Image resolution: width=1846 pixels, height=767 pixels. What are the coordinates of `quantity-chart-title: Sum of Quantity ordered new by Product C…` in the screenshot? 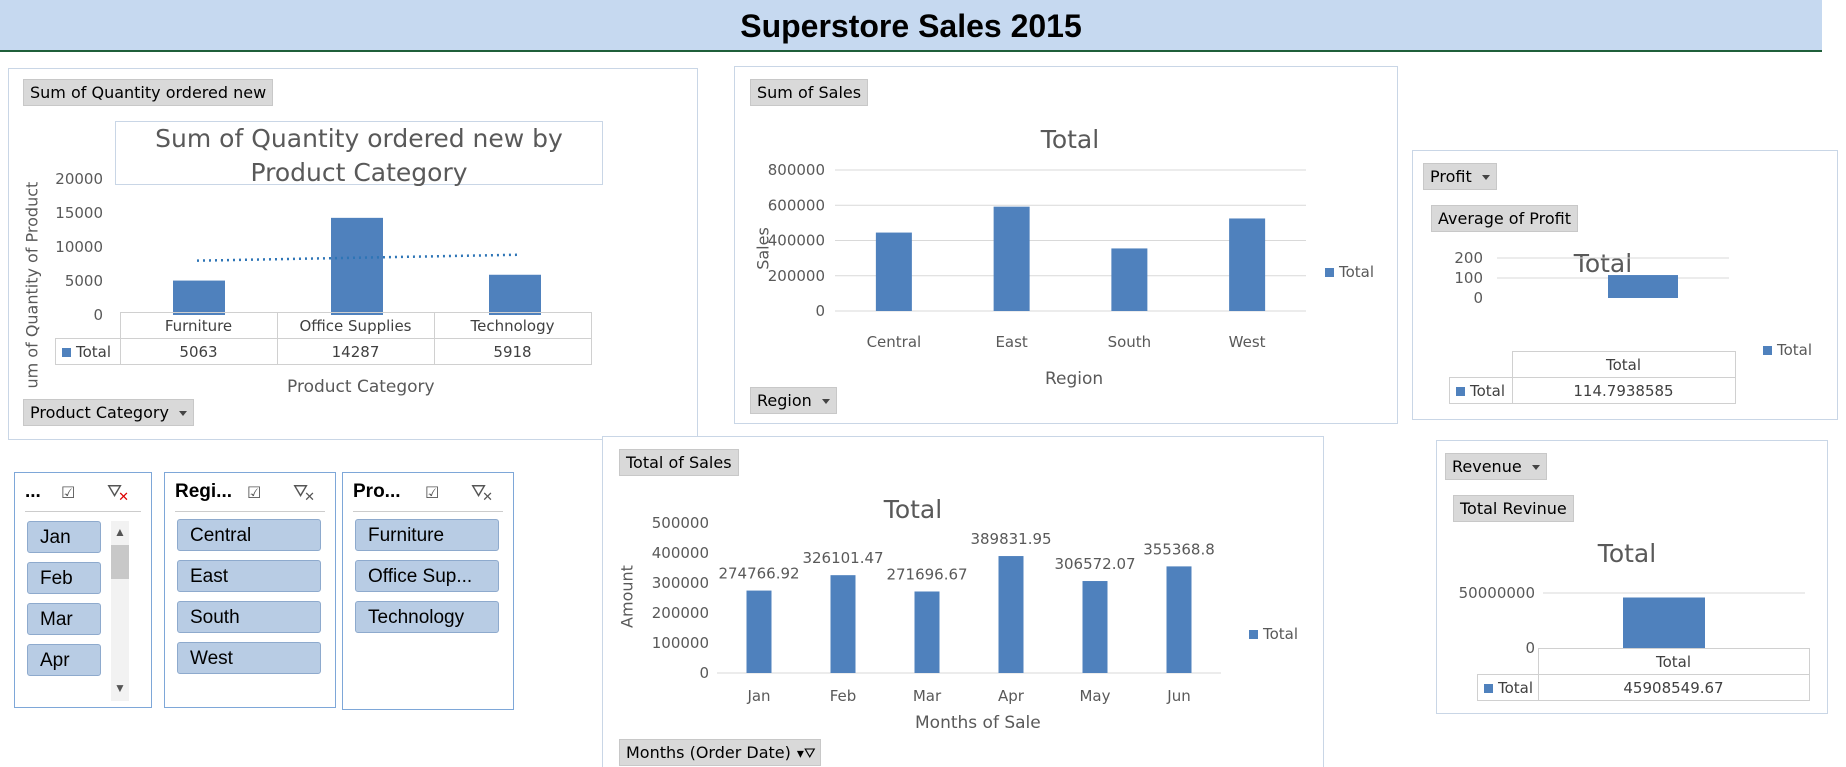 It's located at (359, 154).